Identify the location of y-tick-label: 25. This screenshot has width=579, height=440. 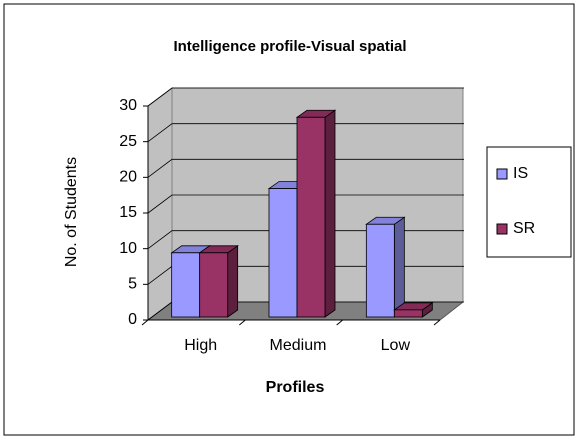
(128, 141).